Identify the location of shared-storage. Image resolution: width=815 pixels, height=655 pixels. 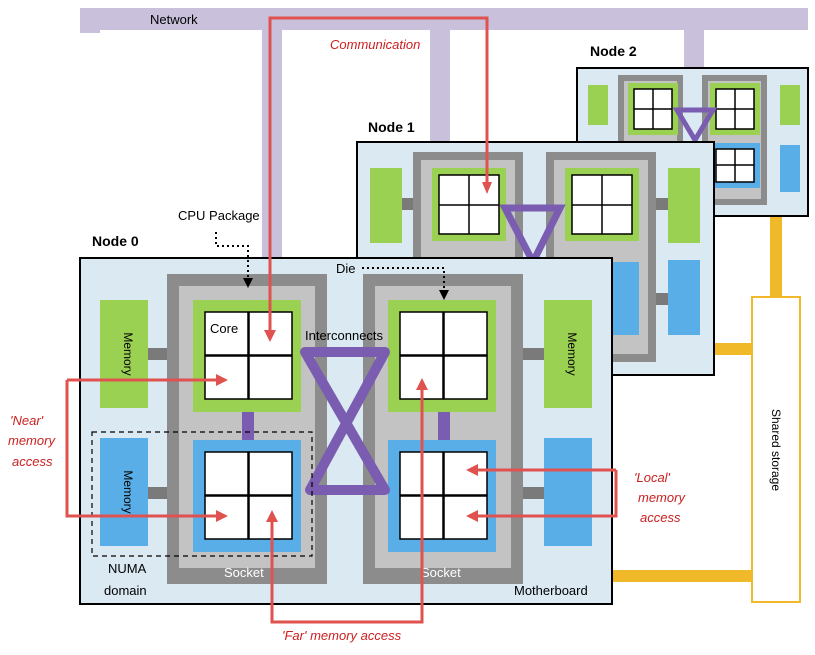
(776, 449).